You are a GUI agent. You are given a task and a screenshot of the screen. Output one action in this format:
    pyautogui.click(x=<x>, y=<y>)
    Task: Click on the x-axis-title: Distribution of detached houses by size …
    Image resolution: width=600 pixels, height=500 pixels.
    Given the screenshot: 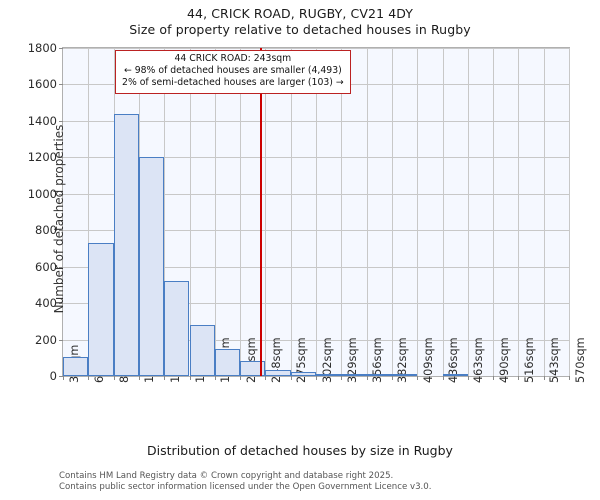 What is the action you would take?
    pyautogui.click(x=300, y=450)
    